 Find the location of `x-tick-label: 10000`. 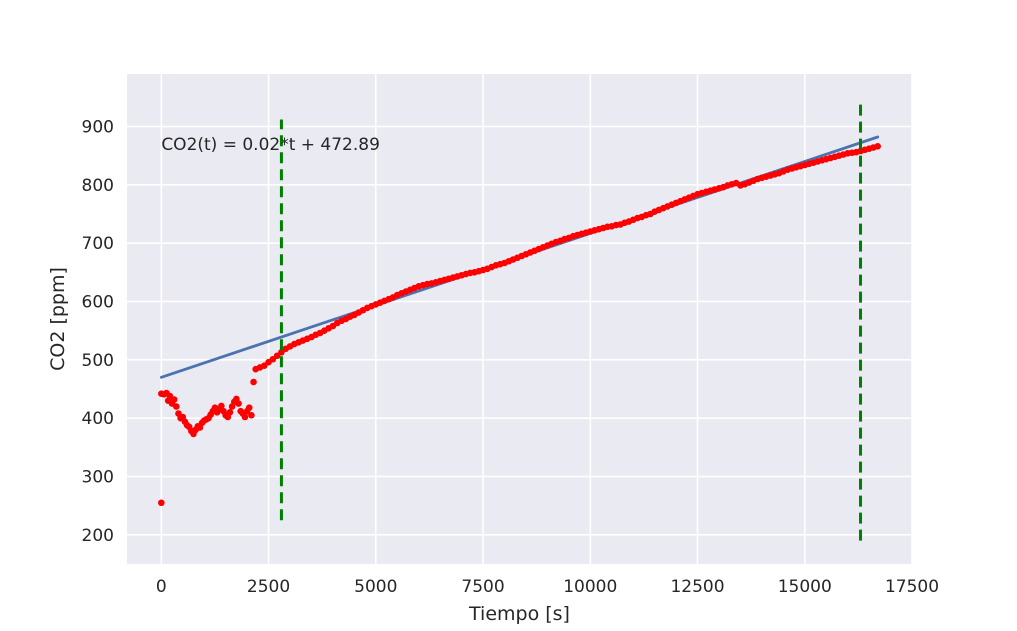

x-tick-label: 10000 is located at coordinates (590, 587).